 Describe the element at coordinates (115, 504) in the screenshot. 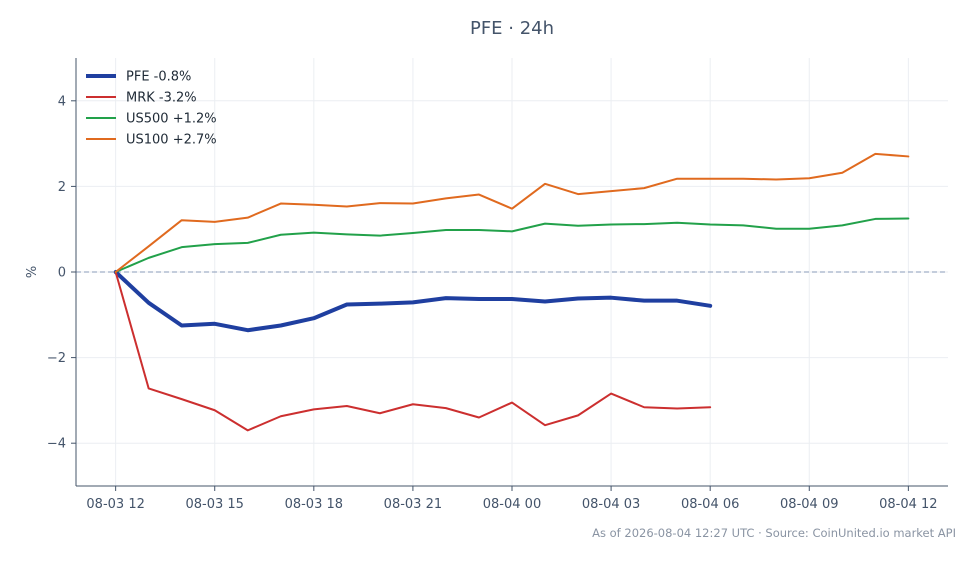

I see `x-tick-label: 08-03 12` at that location.